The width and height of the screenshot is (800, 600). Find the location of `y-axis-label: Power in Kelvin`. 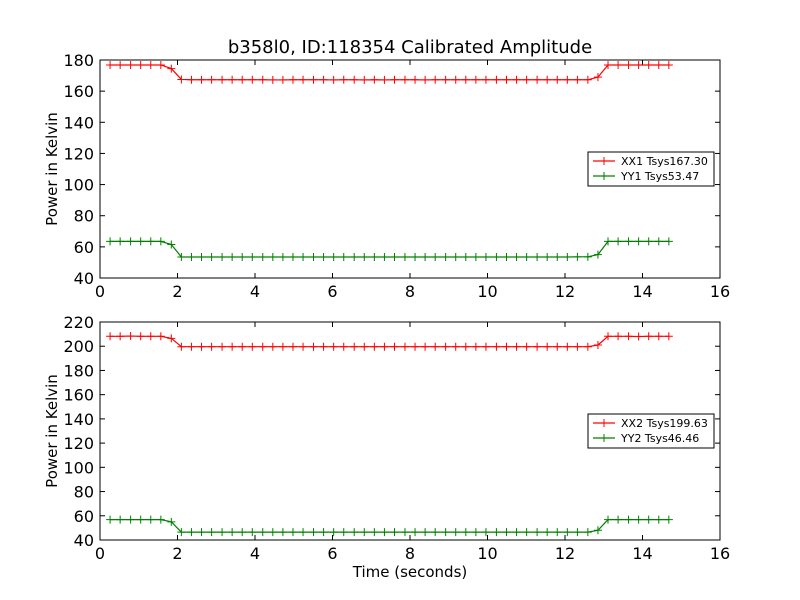

y-axis-label: Power in Kelvin is located at coordinates (52, 431).